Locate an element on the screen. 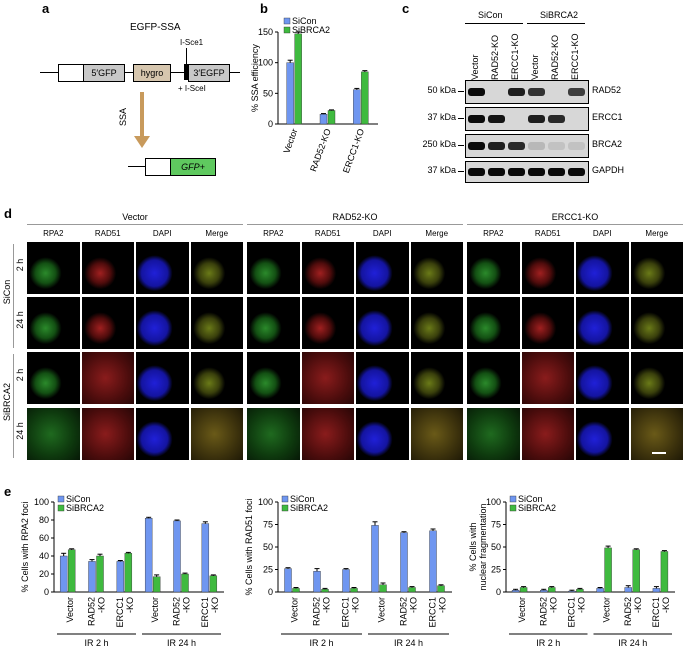 This screenshot has height=654, width=685. y-tick-label: 40 is located at coordinates (44, 556).